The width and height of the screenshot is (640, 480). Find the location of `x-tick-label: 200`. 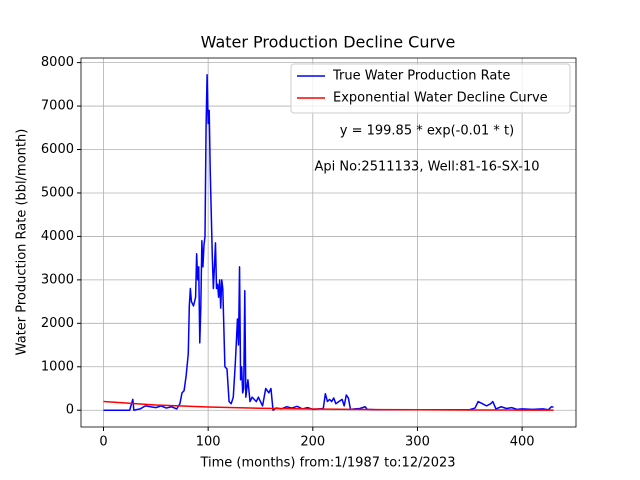

x-tick-label: 200 is located at coordinates (312, 442).